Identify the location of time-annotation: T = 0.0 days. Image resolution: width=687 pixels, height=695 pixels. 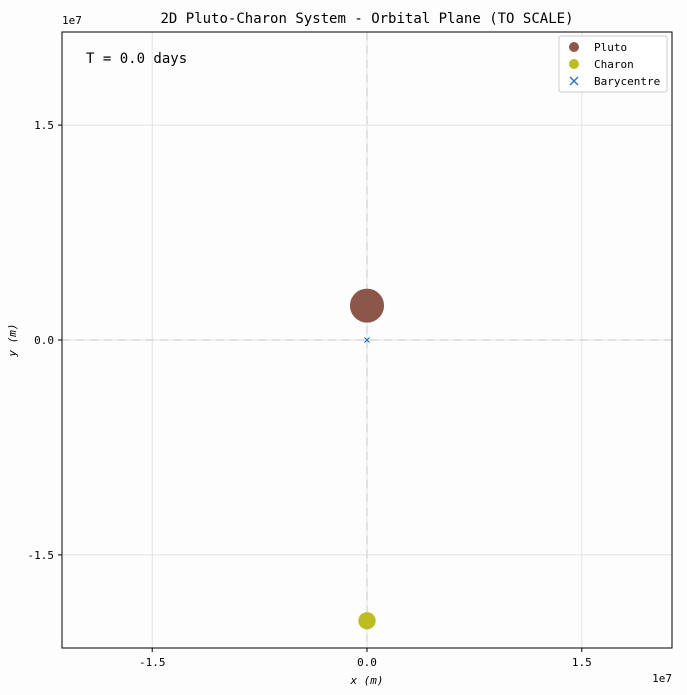
(136, 59).